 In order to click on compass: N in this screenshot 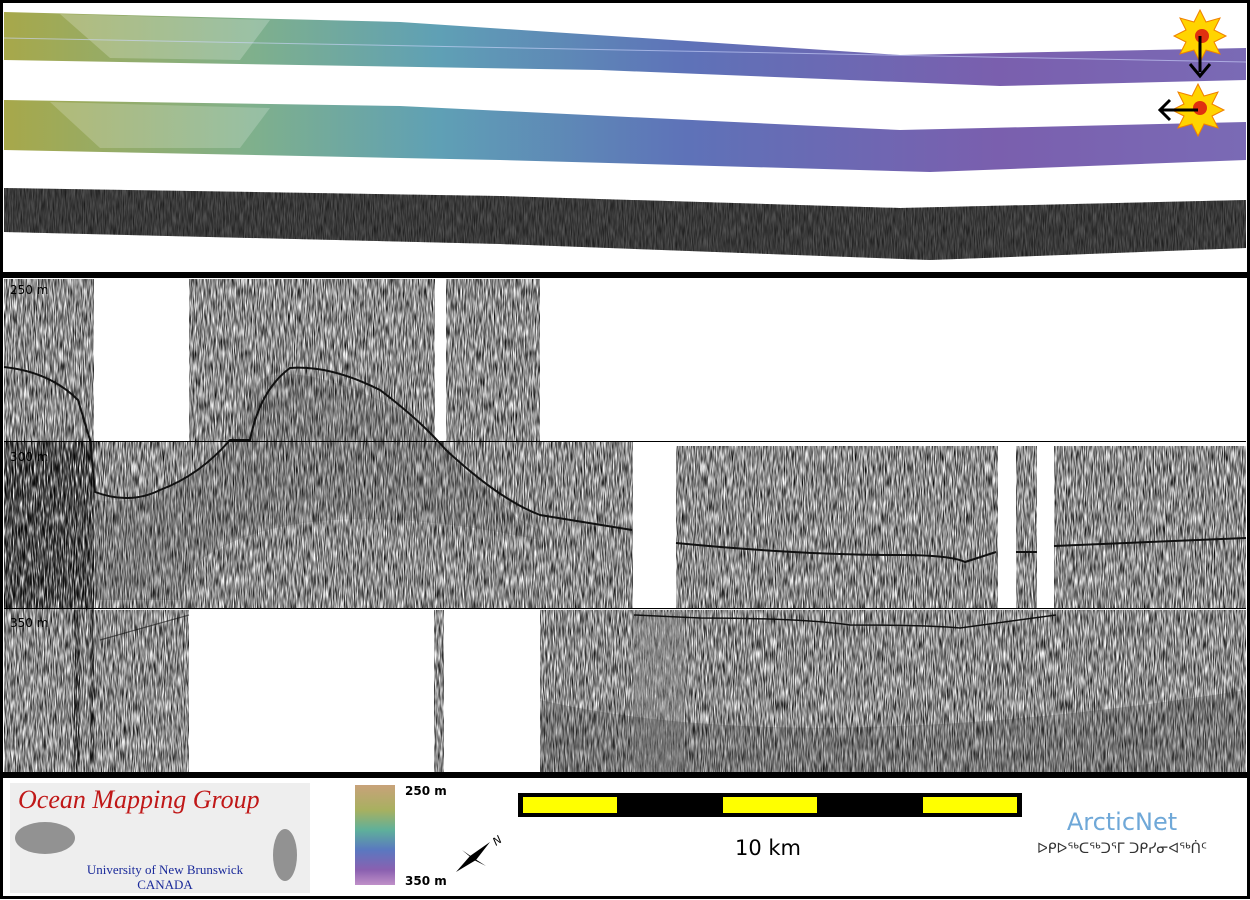, I will do `click(480, 852)`.